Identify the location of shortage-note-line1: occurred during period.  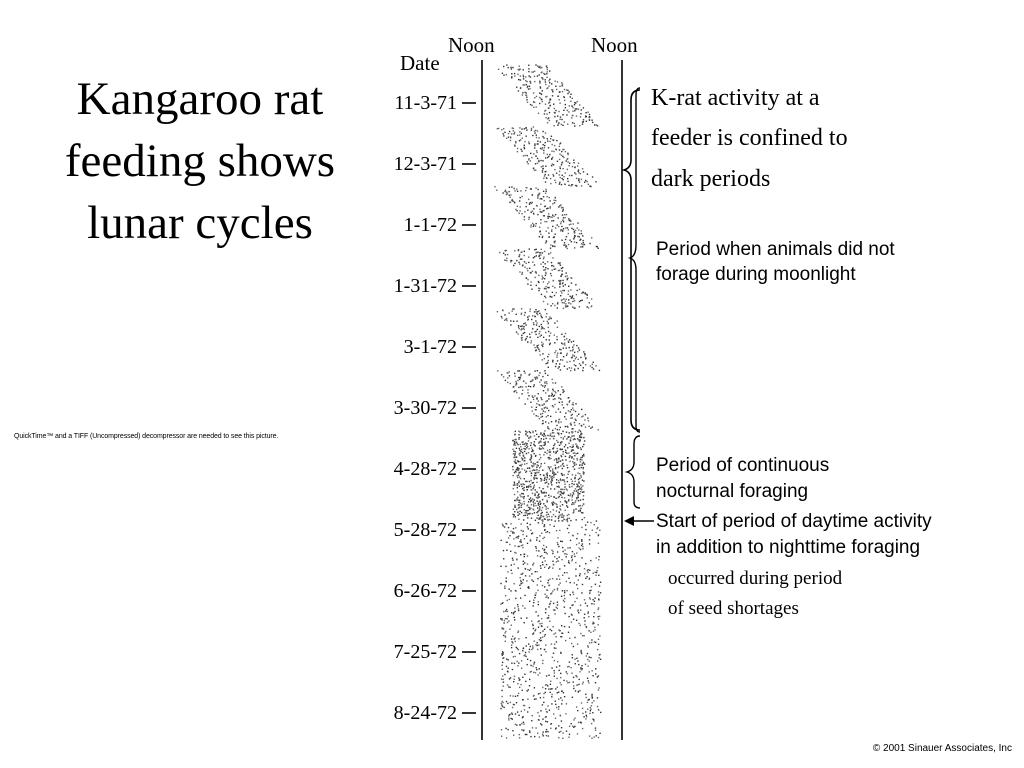
(755, 578).